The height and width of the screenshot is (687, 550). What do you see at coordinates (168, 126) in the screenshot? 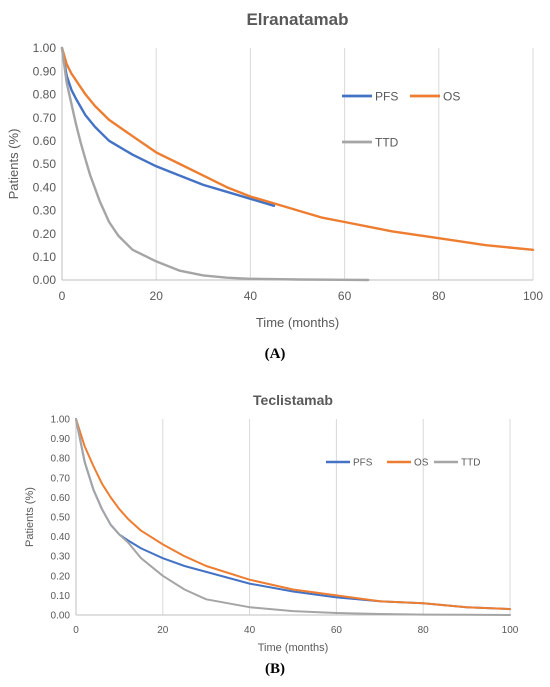
I see `series-line-pfs` at bounding box center [168, 126].